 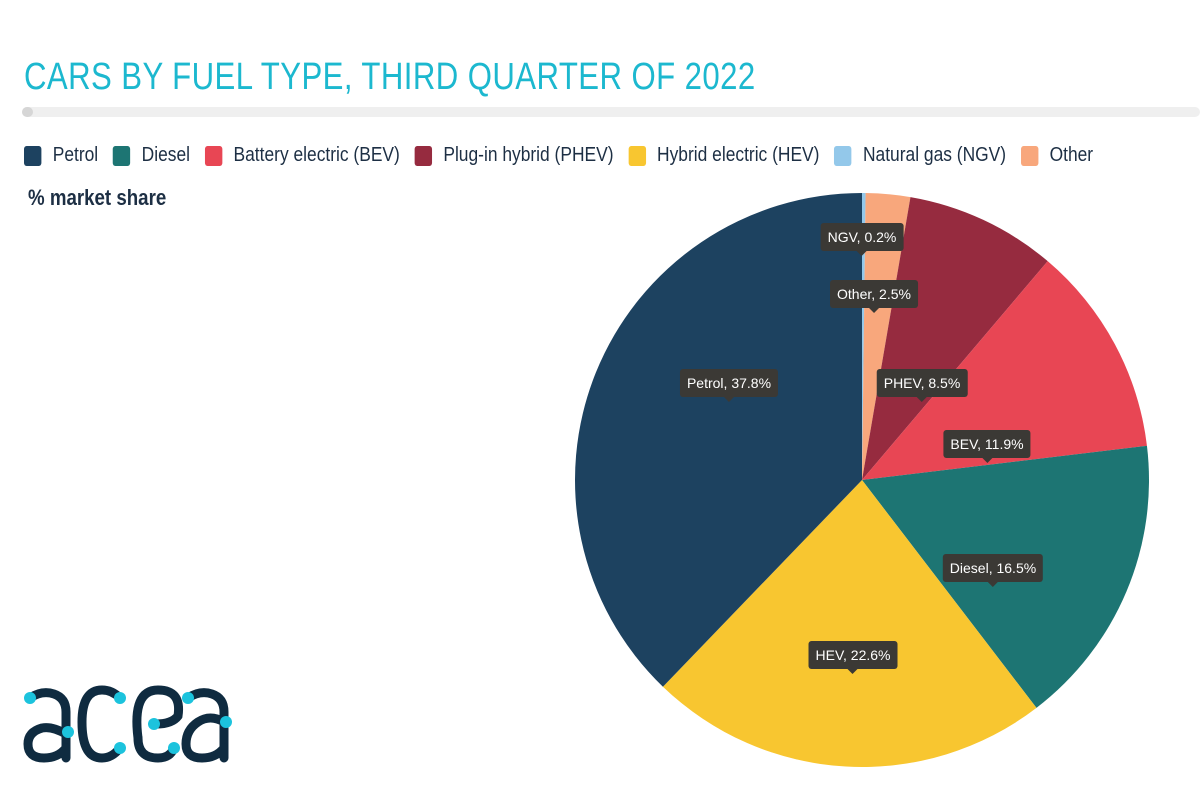 I want to click on legend-item-bev: Battery electric (BEV), so click(x=302, y=155).